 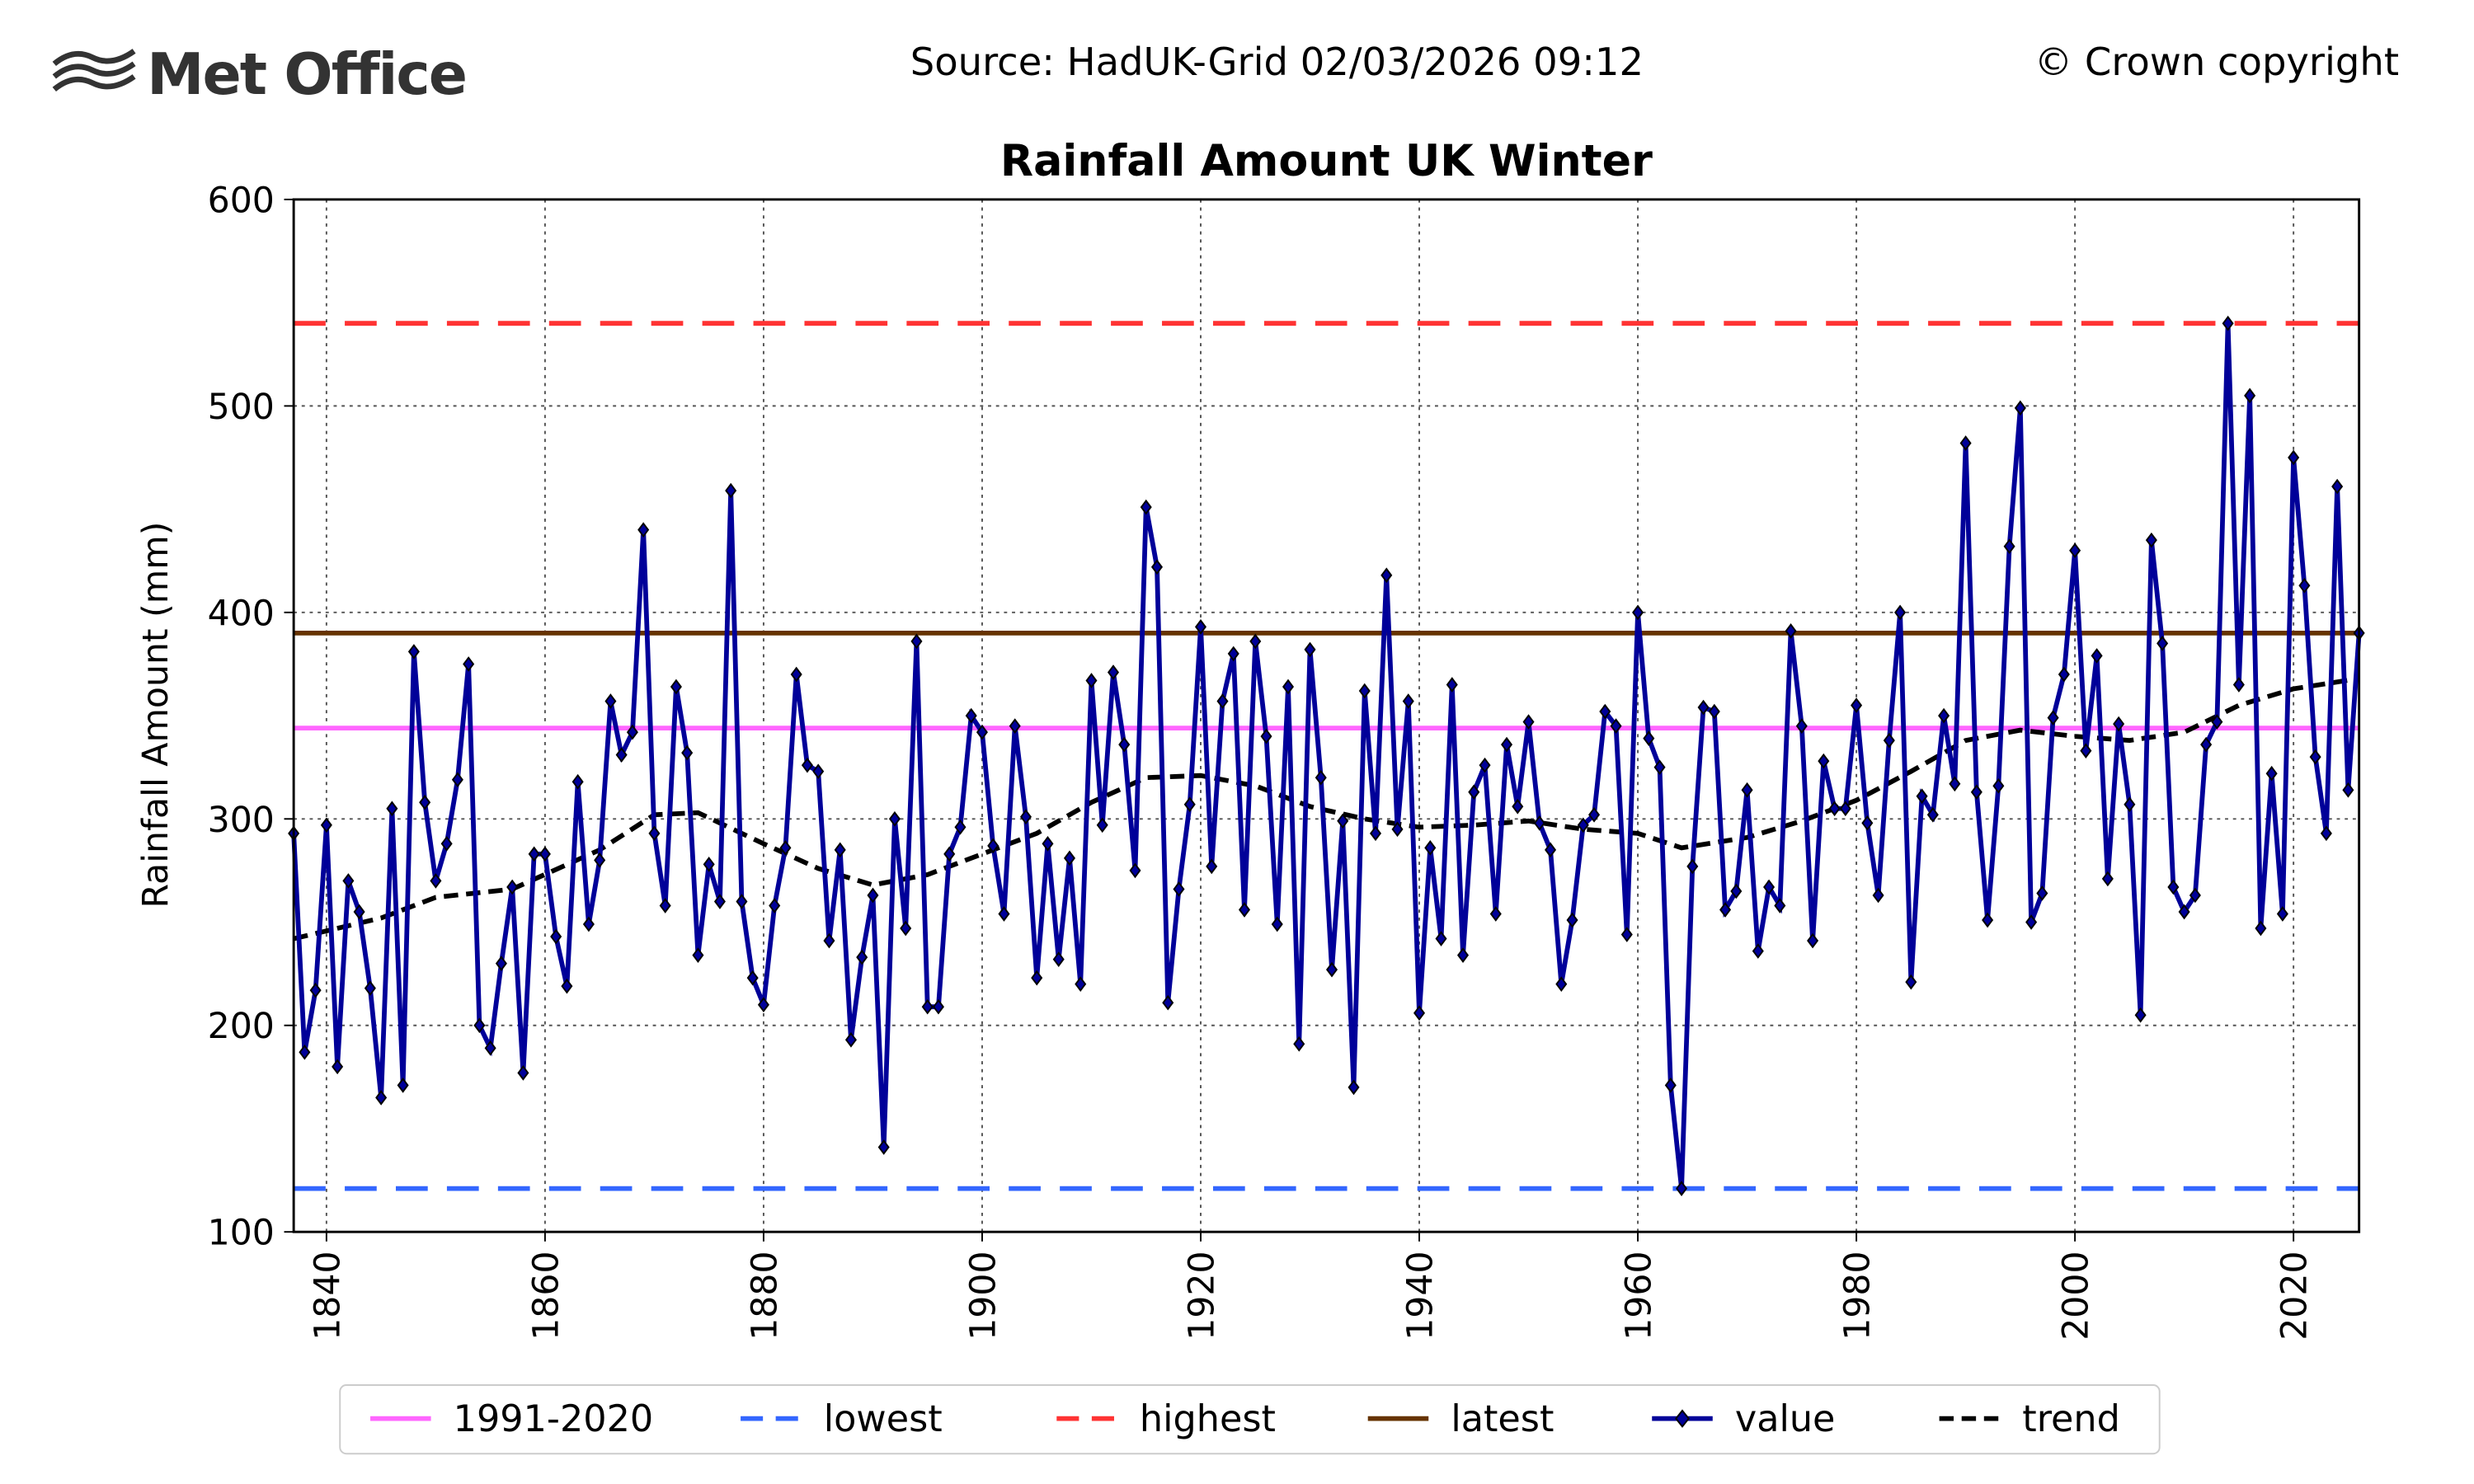 I want to click on legend: 1991-2020 lowest highest latest value trend, so click(x=1250, y=1419).